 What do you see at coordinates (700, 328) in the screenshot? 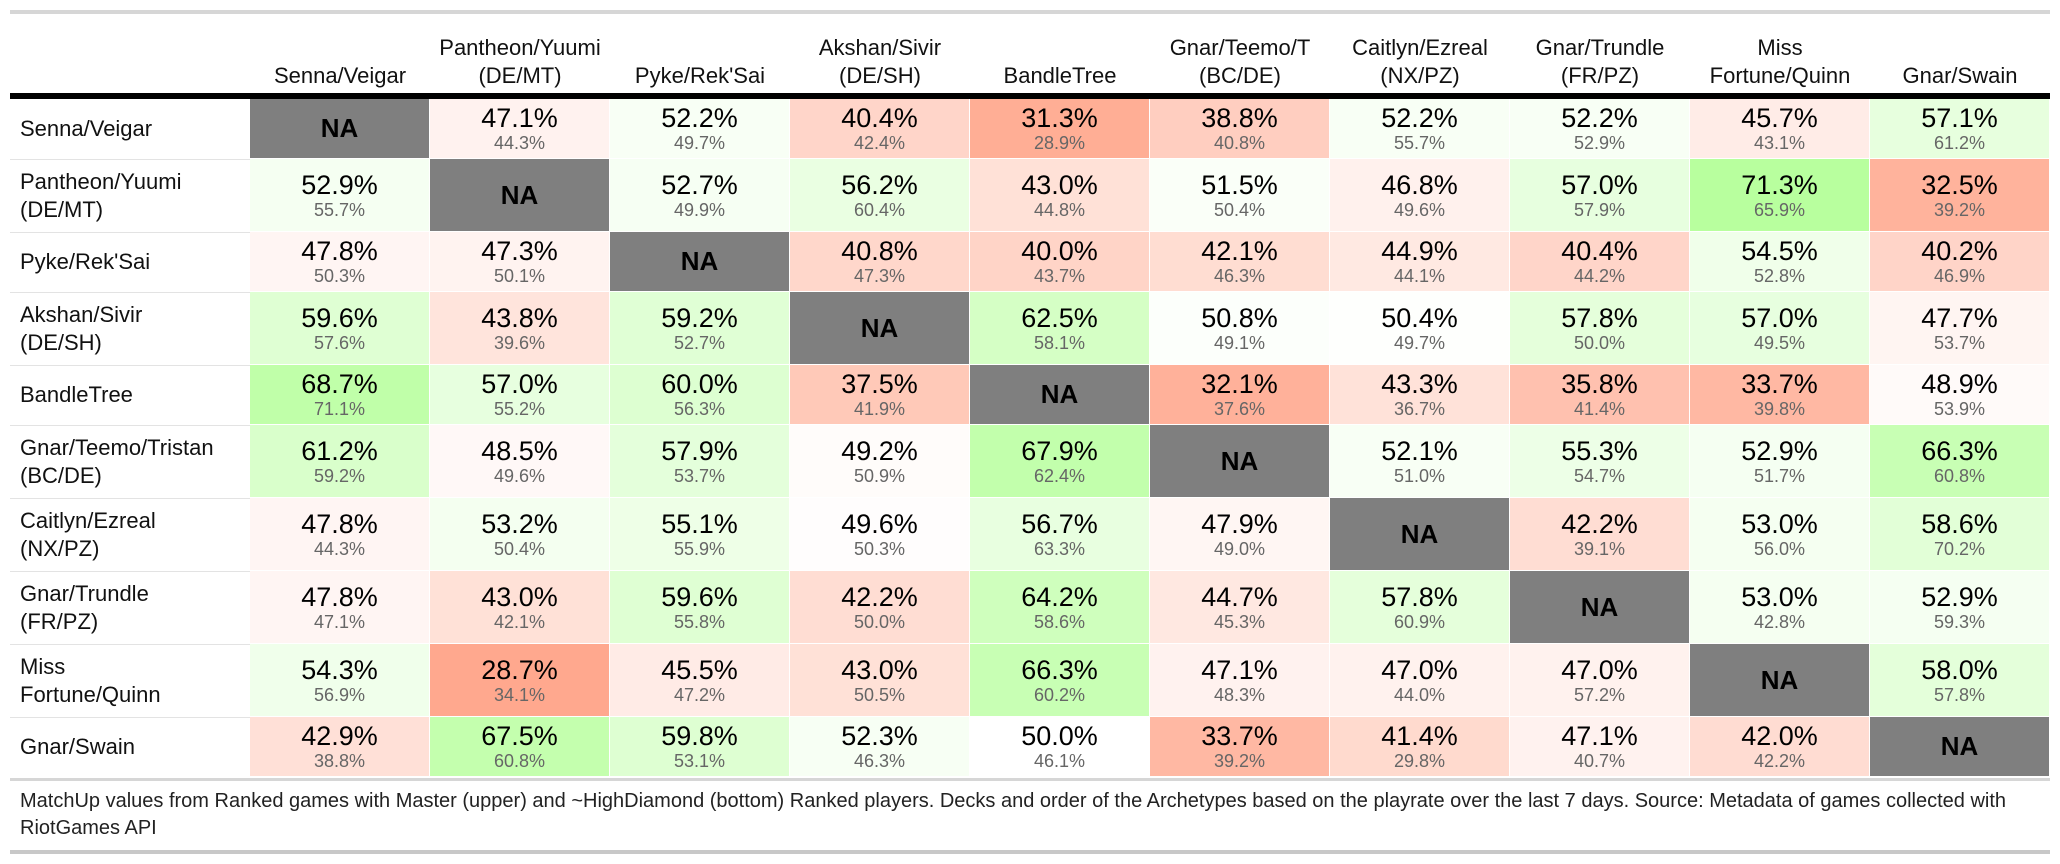
I see `heatmap-cell: 59.2% 52.7%` at bounding box center [700, 328].